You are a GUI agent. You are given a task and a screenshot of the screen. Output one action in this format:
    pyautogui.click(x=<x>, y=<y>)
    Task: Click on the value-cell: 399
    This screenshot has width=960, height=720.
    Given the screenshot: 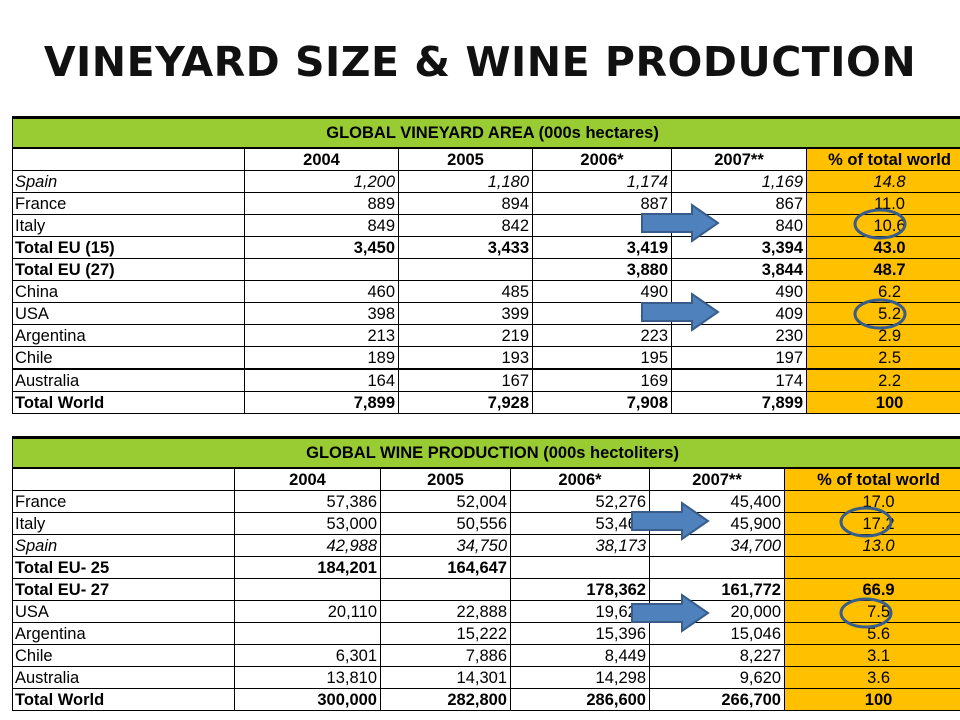 What is the action you would take?
    pyautogui.click(x=465, y=313)
    